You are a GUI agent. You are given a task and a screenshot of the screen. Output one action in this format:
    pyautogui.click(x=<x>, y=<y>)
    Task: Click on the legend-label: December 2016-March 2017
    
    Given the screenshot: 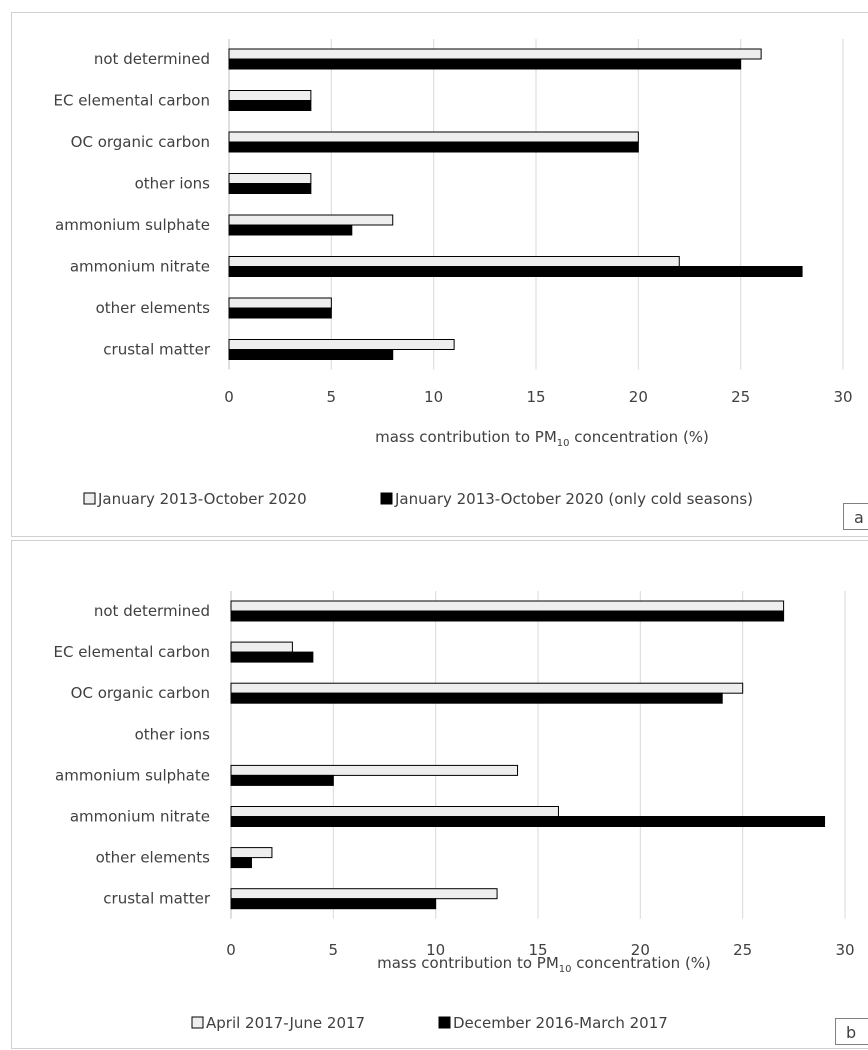 What is the action you would take?
    pyautogui.click(x=560, y=1023)
    